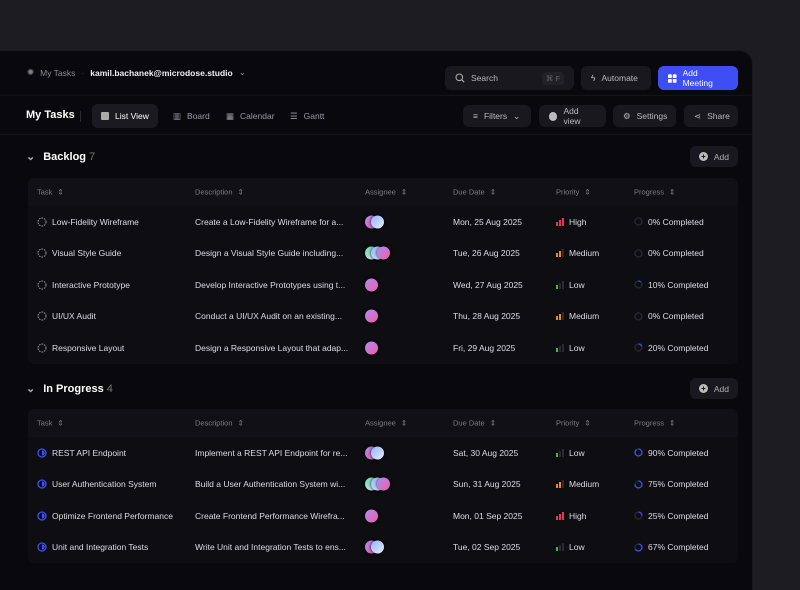  Describe the element at coordinates (314, 116) in the screenshot. I see `tab-label: Gantt` at that location.